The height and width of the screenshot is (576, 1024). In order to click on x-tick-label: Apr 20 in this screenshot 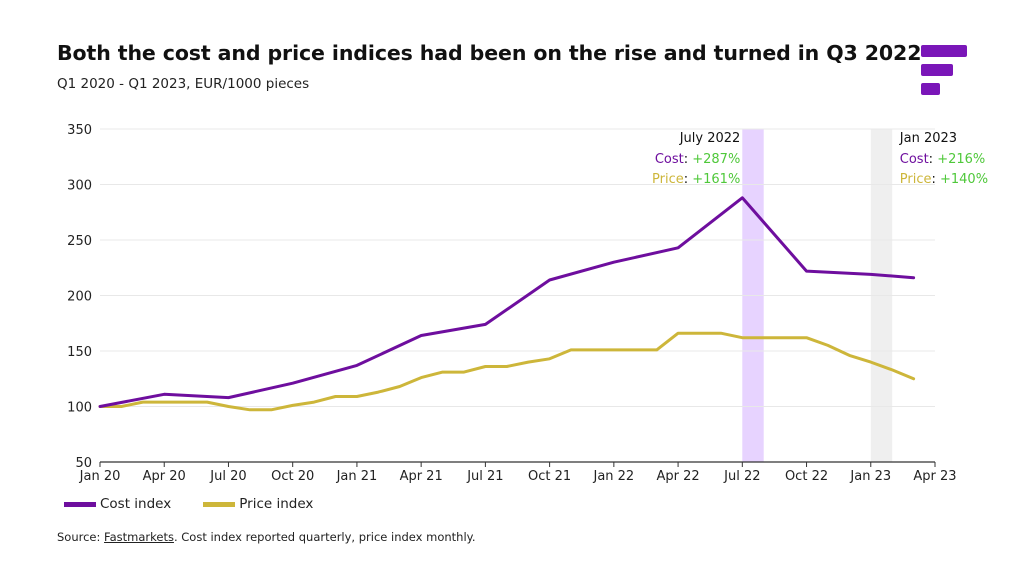, I will do `click(164, 476)`.